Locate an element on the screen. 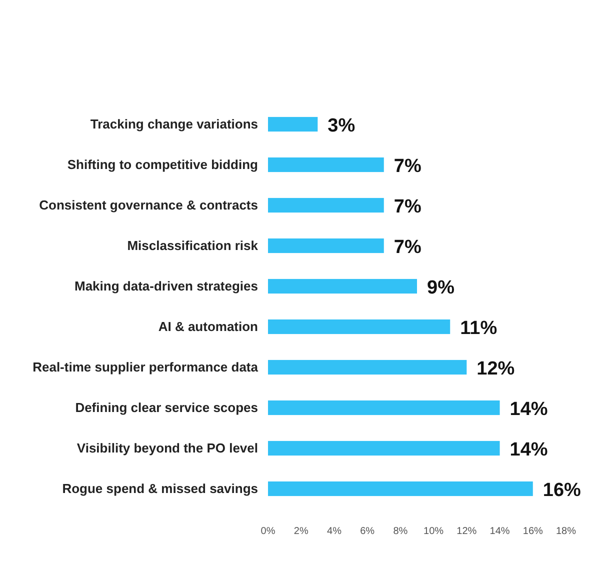 This screenshot has height=573, width=610. x-tick-label: 8% is located at coordinates (400, 532).